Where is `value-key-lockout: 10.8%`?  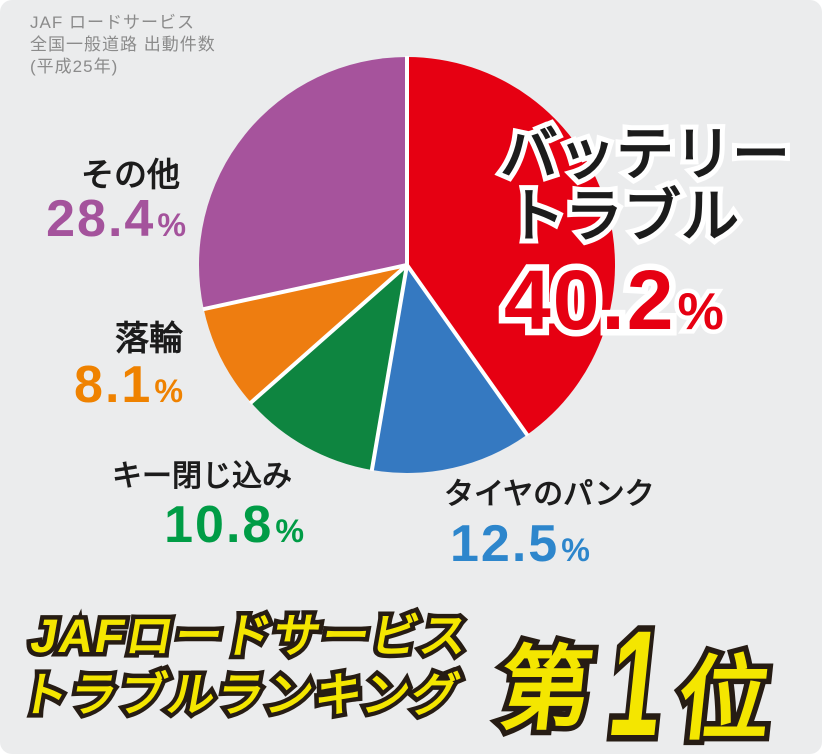 value-key-lockout: 10.8% is located at coordinates (212, 525).